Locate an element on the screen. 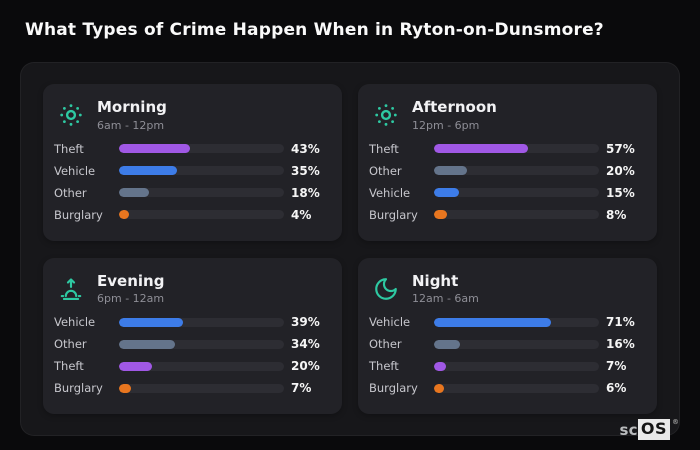 Image resolution: width=700 pixels, height=450 pixels. bar-row-theft: Theft 43% is located at coordinates (192, 149).